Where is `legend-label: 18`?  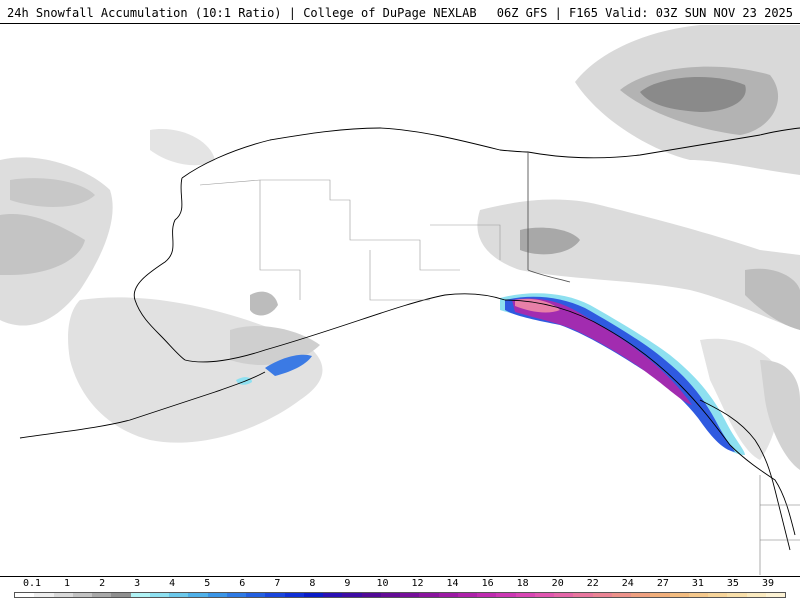
legend-label: 18 is located at coordinates (522, 583).